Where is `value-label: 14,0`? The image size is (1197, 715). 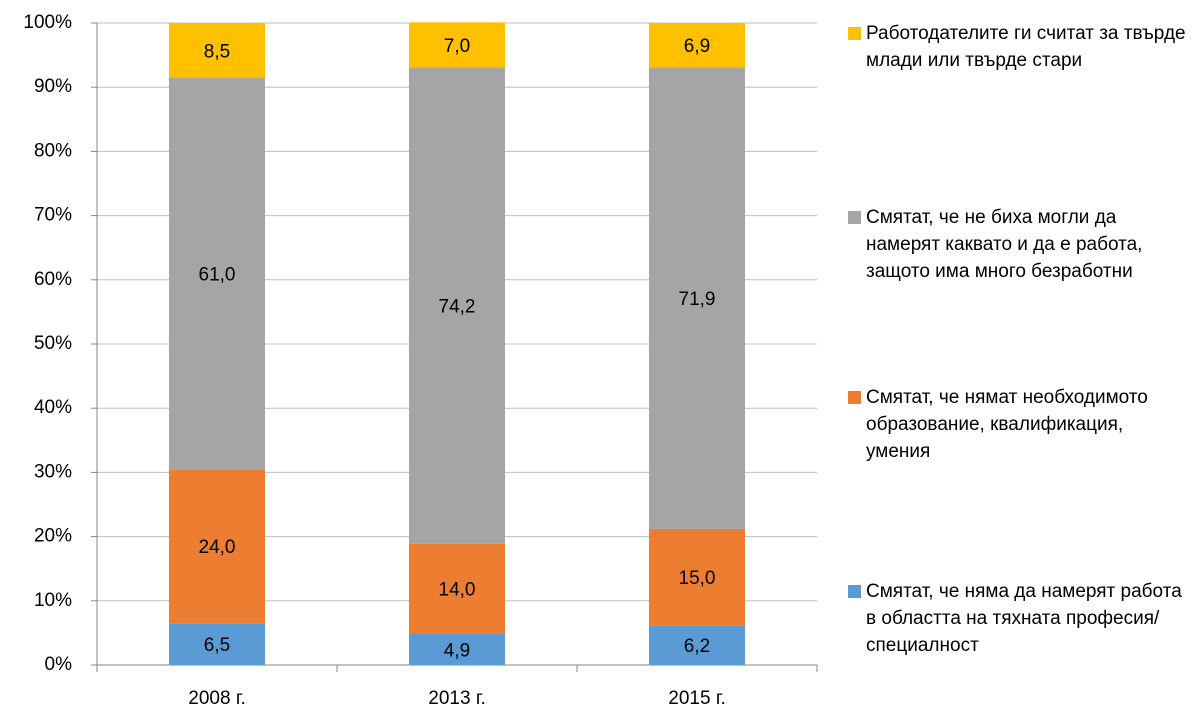 value-label: 14,0 is located at coordinates (457, 590).